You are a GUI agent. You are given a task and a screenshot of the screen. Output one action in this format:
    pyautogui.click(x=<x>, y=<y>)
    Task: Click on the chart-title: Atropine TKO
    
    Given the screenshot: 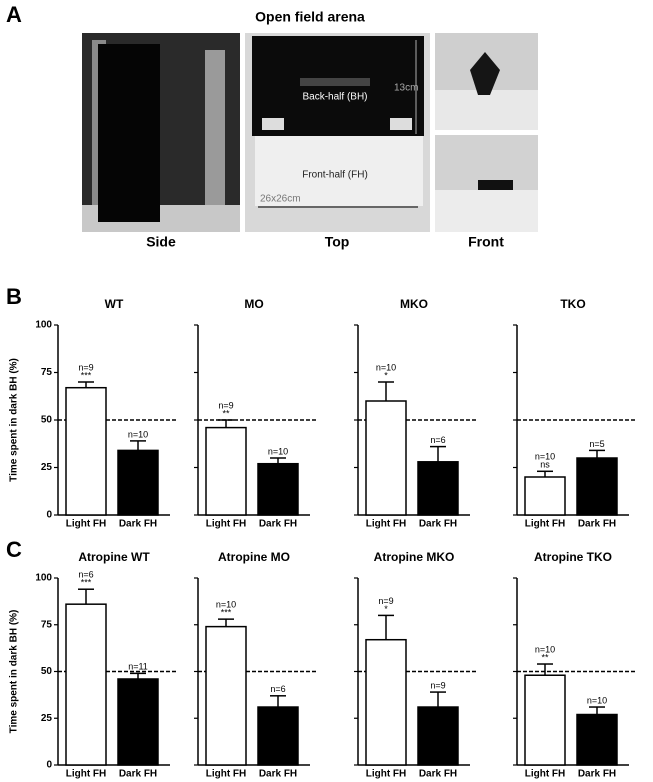 What is the action you would take?
    pyautogui.click(x=573, y=557)
    